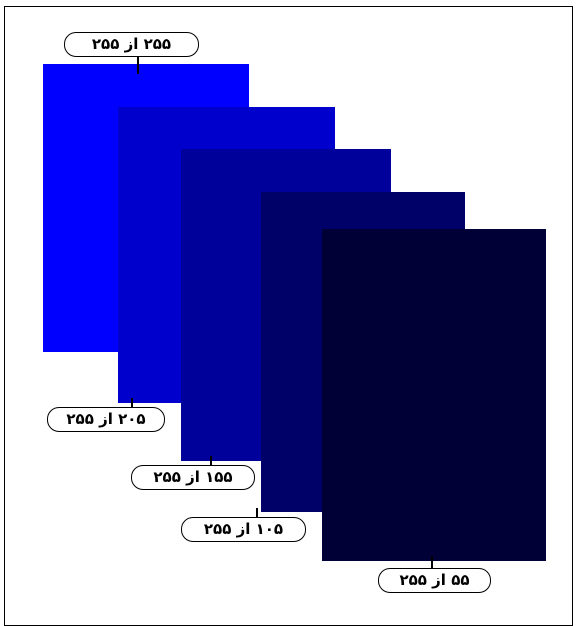 The image size is (580, 626). Describe the element at coordinates (434, 580) in the screenshot. I see `value-label-55: ۵۵ از ۲۵۵` at that location.